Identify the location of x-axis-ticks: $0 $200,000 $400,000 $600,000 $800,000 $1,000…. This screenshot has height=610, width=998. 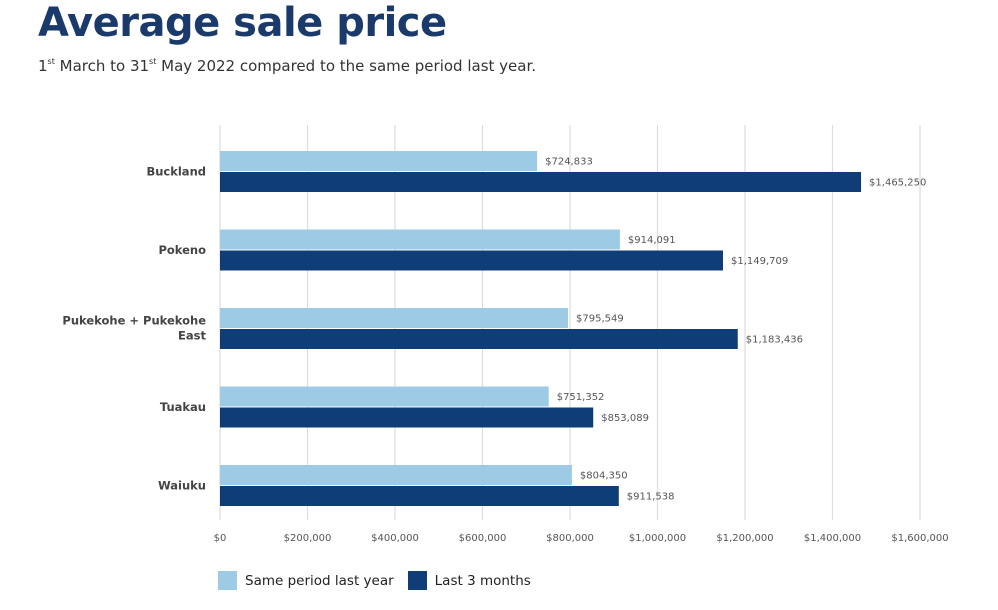
(581, 538).